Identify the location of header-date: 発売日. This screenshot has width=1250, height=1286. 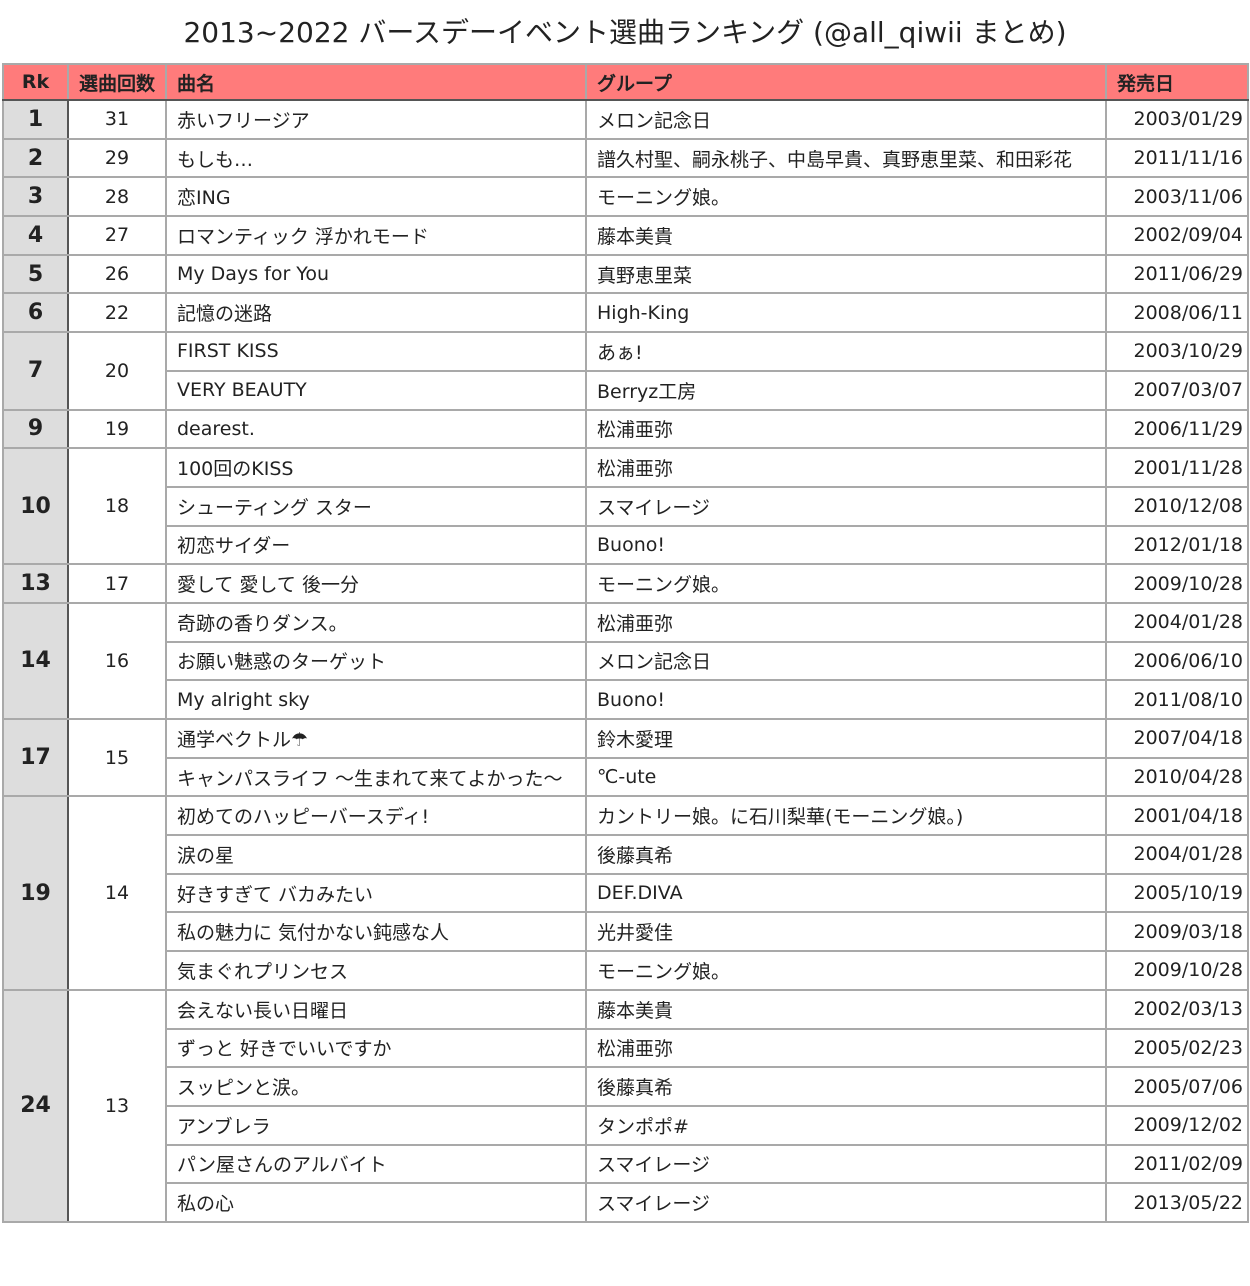
(1177, 82).